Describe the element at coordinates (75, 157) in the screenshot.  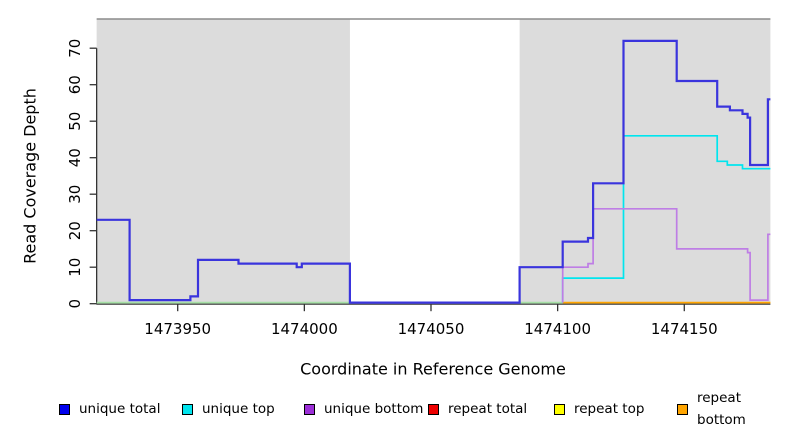
I see `y-tick-label: 40` at that location.